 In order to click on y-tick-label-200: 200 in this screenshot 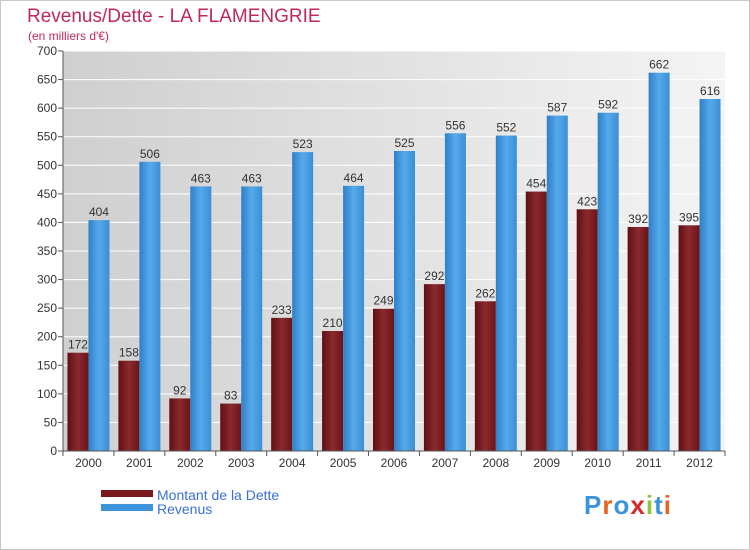, I will do `click(47, 337)`.